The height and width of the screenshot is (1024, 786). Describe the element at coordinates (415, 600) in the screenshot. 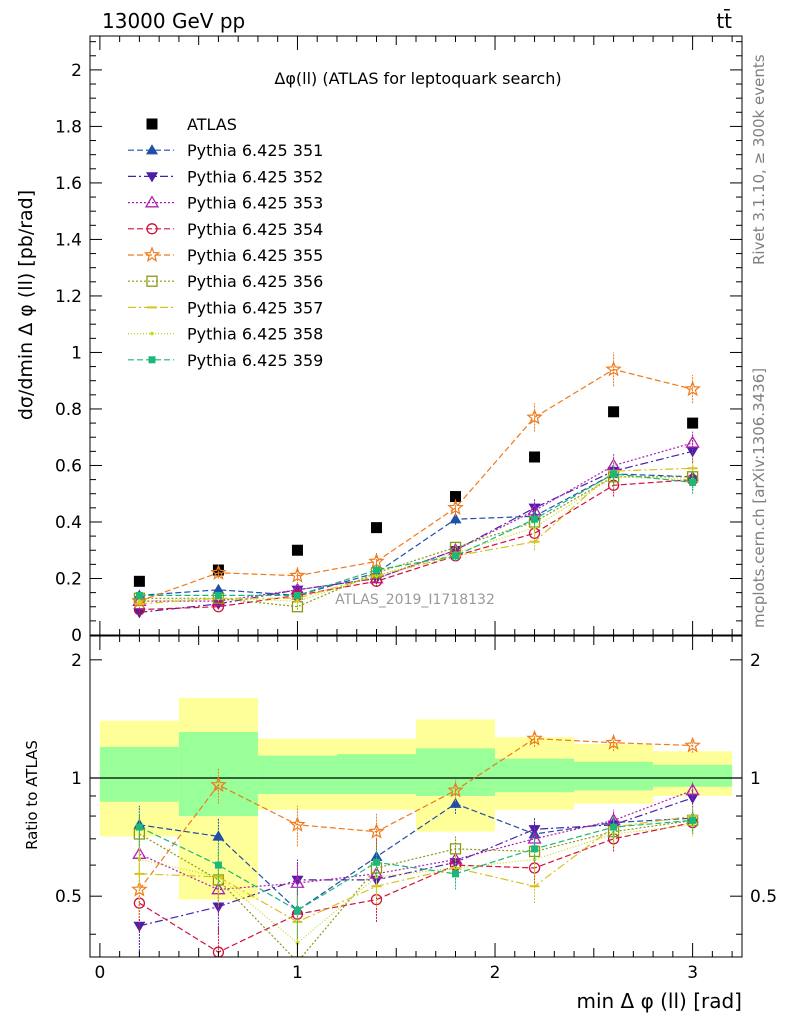

I see `watermark: ATLAS_2019_I1718132` at that location.